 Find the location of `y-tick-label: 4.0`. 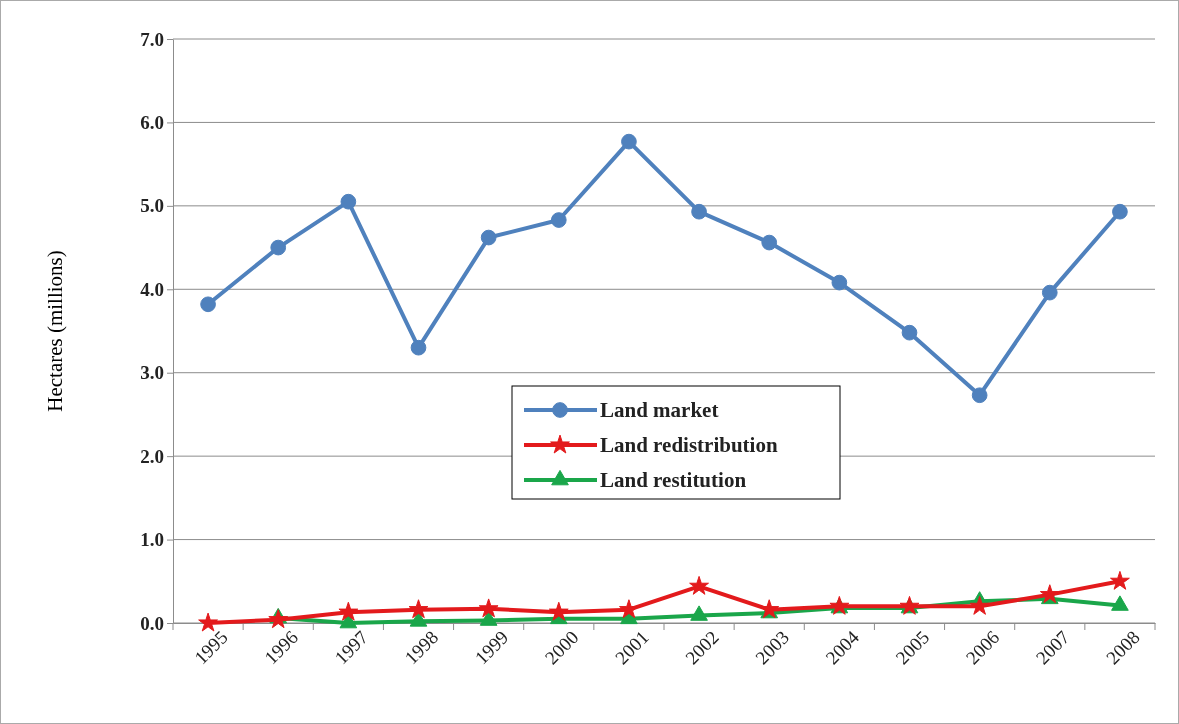

y-tick-label: 4.0 is located at coordinates (152, 289).